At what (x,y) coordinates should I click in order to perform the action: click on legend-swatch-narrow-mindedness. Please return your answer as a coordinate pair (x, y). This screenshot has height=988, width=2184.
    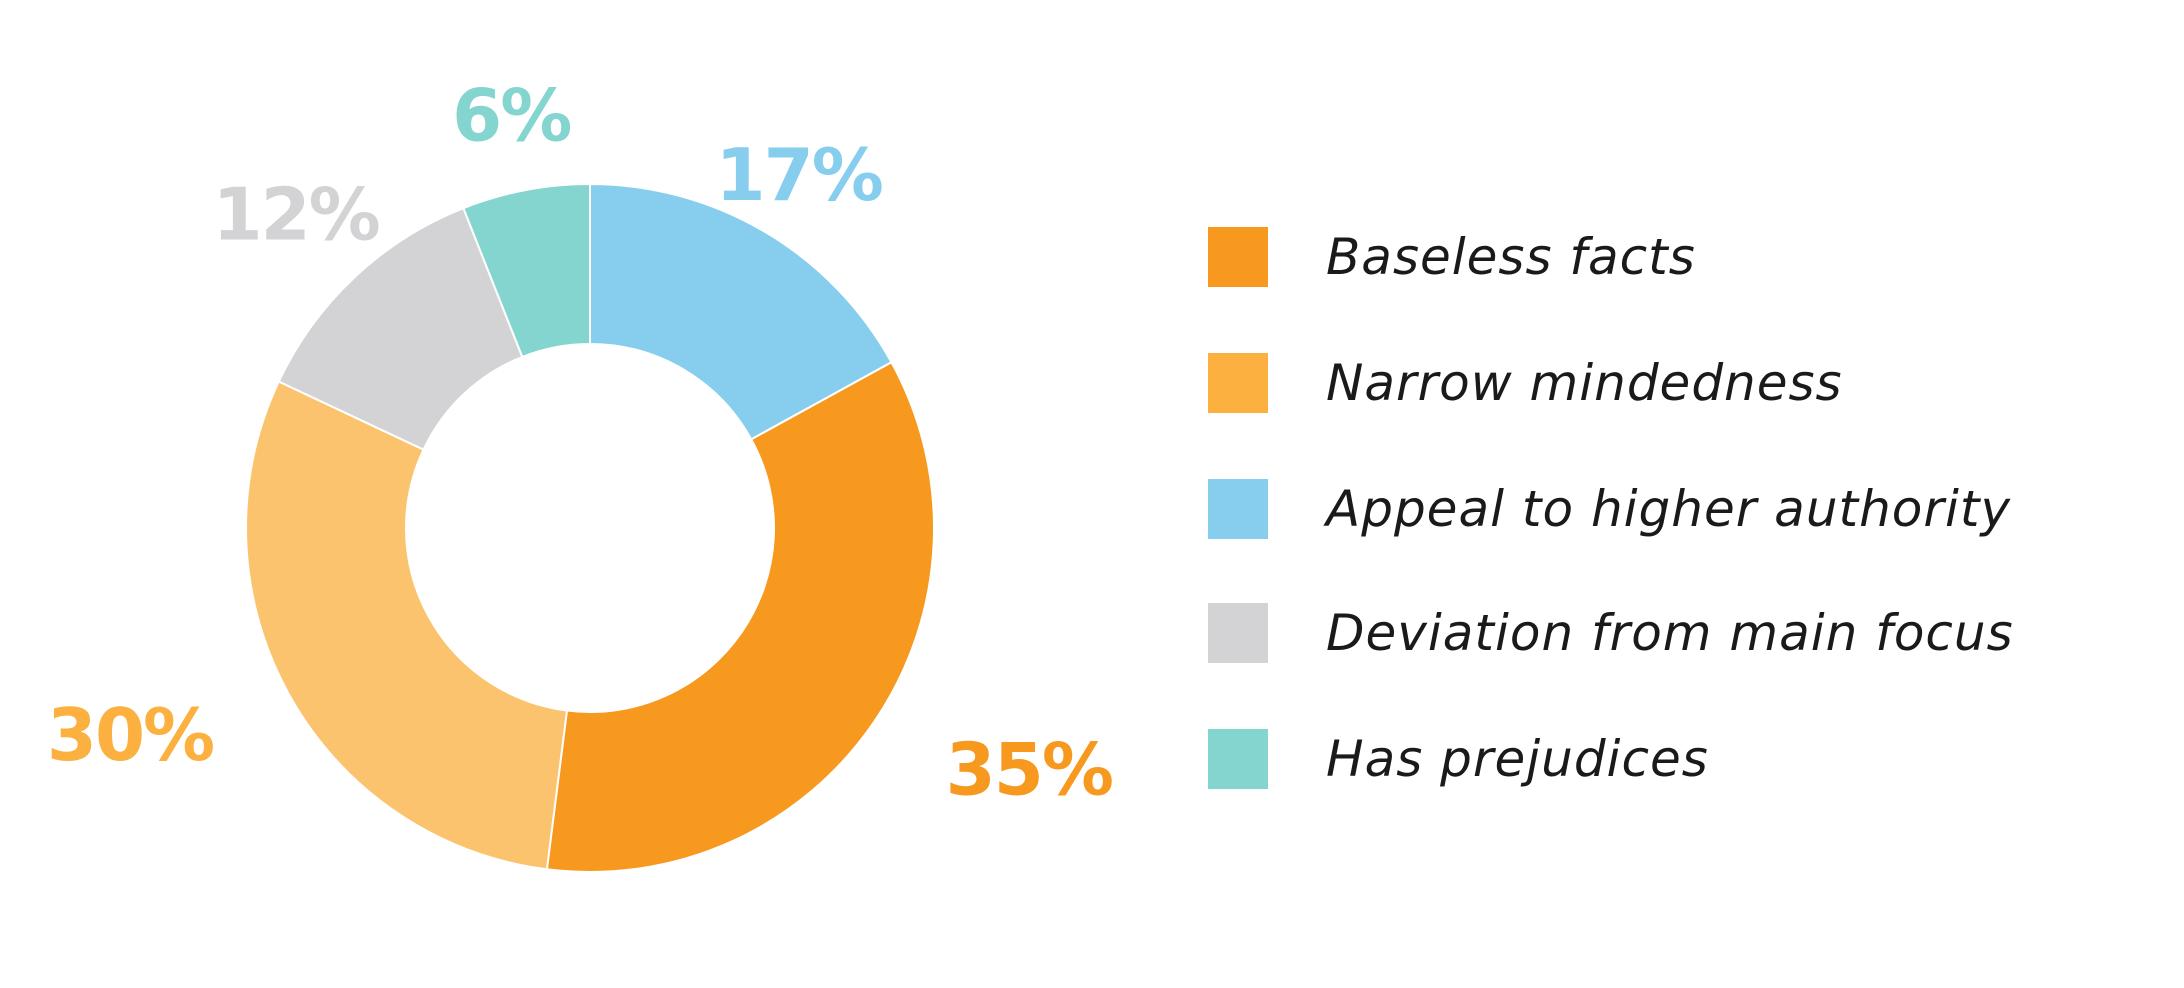
    Looking at the image, I should click on (1238, 383).